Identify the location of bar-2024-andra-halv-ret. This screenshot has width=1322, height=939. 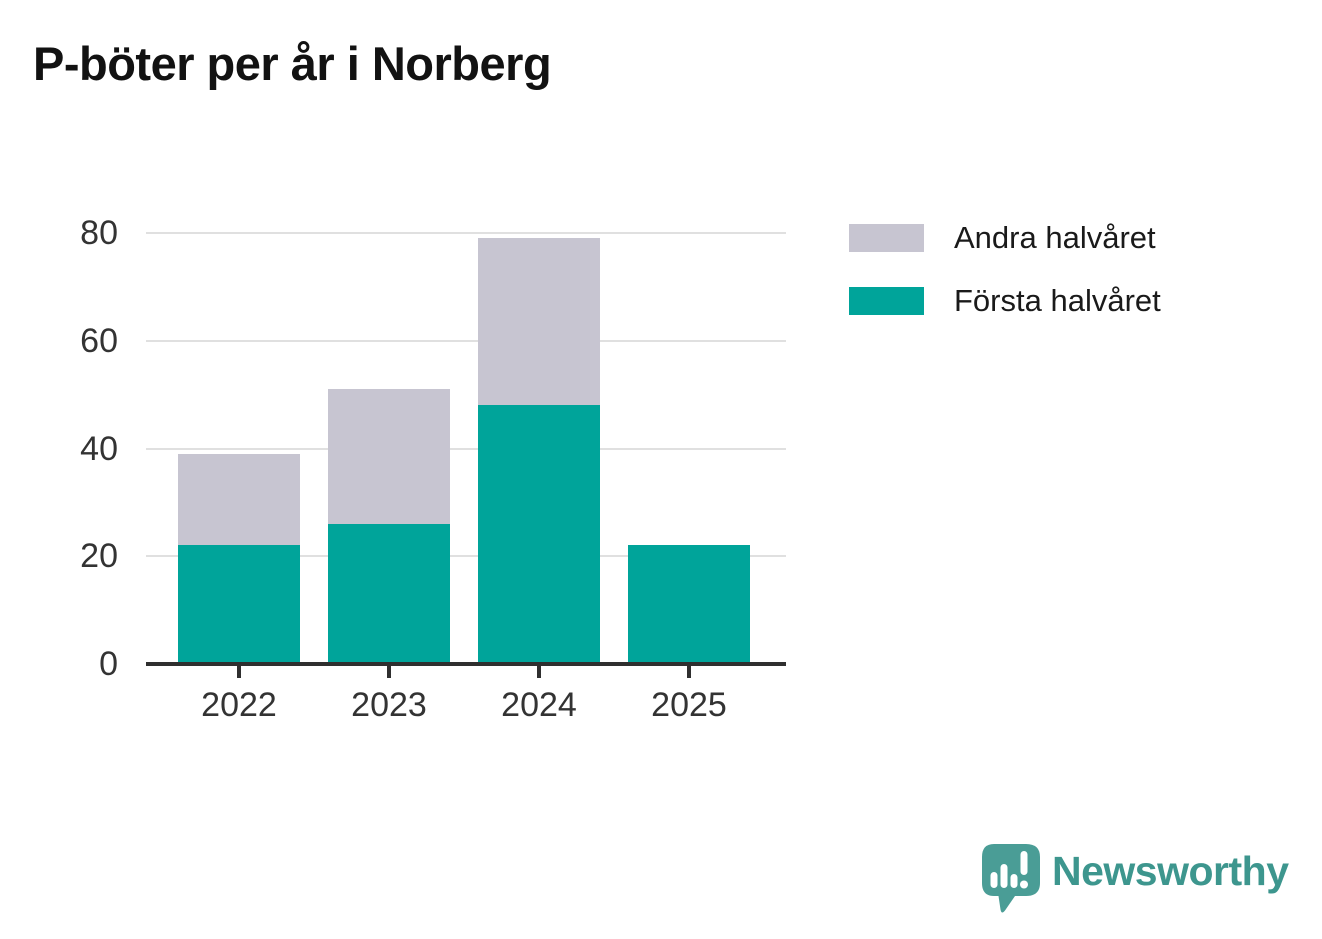
(539, 322).